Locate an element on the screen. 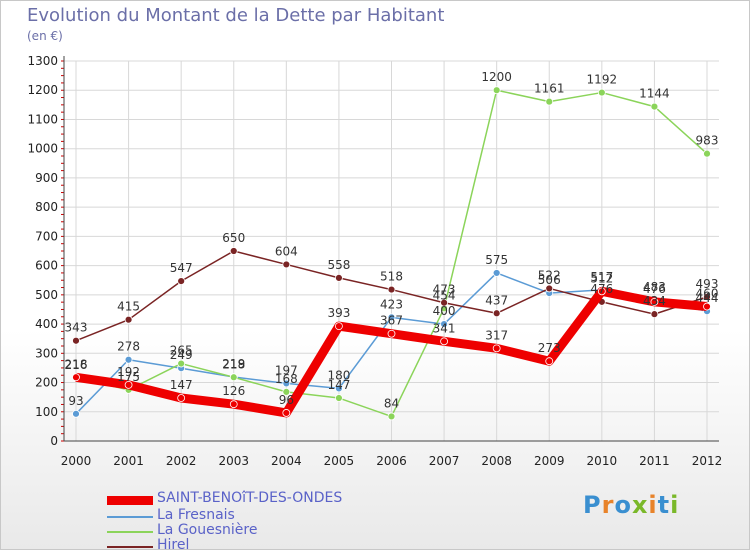 The height and width of the screenshot is (554, 750). data-label: 216 is located at coordinates (76, 365).